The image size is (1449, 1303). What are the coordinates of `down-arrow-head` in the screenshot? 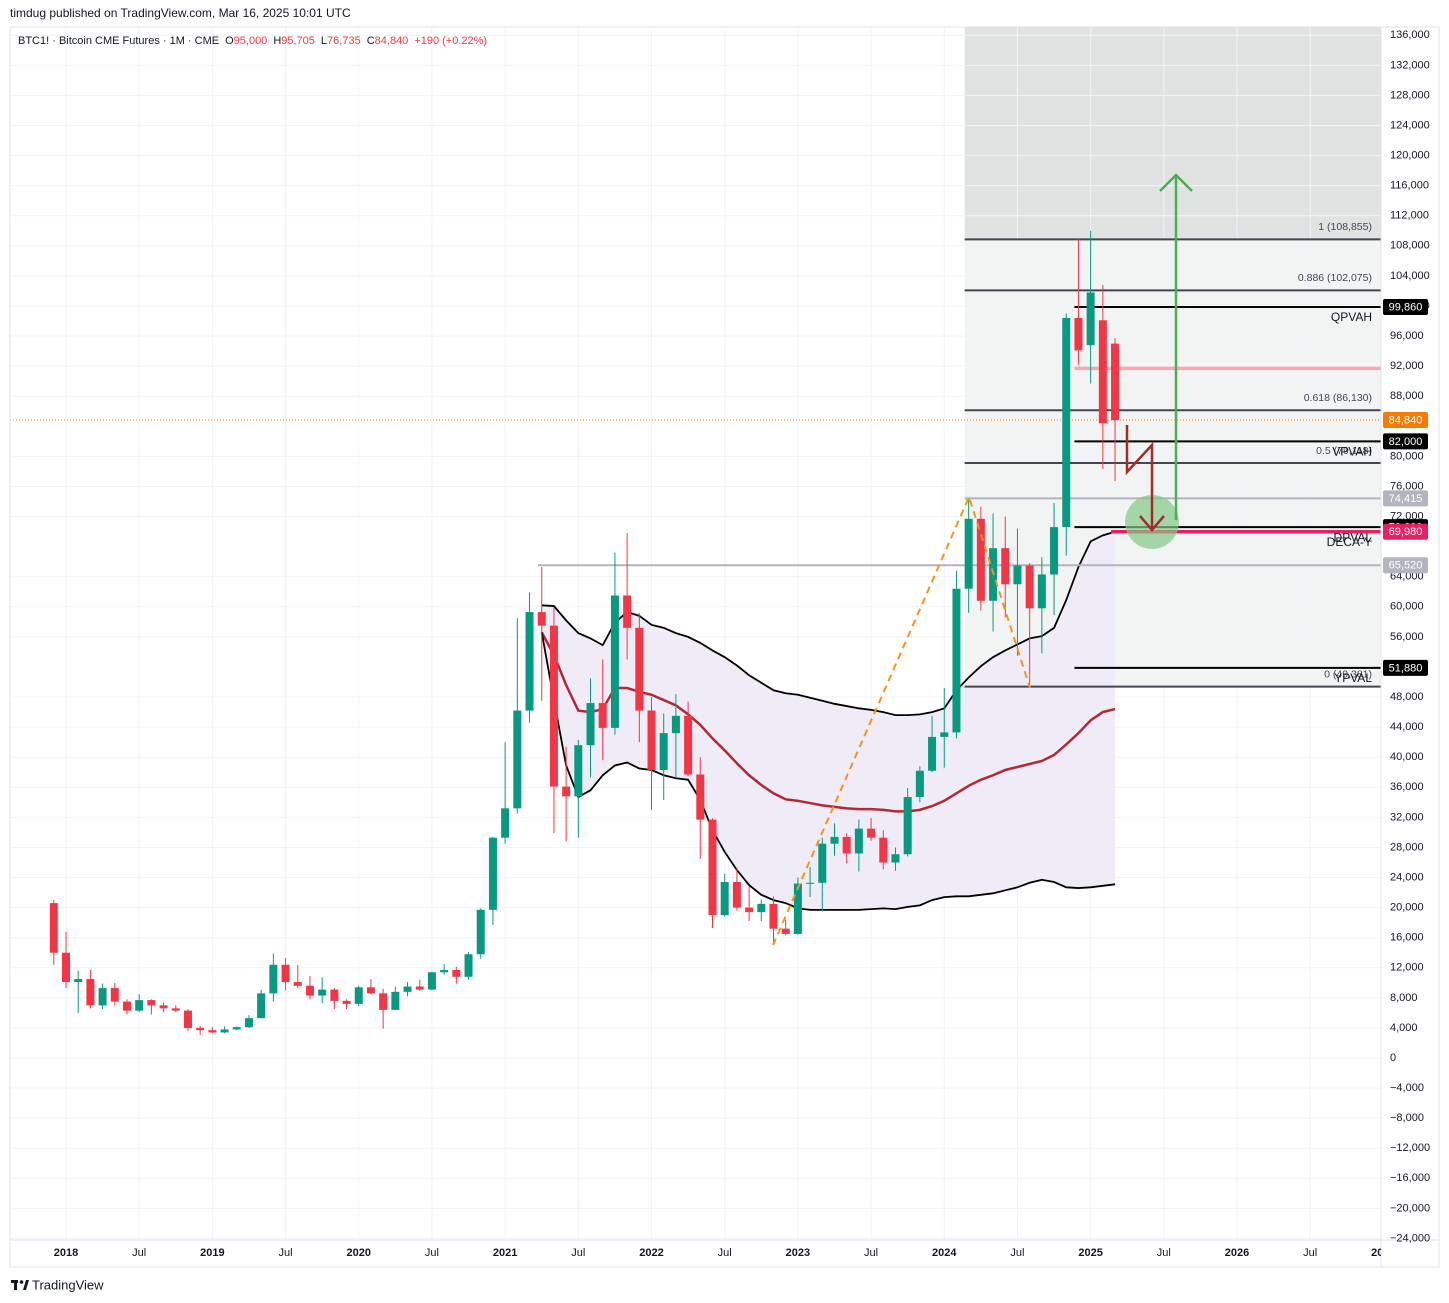 It's located at (1152, 523).